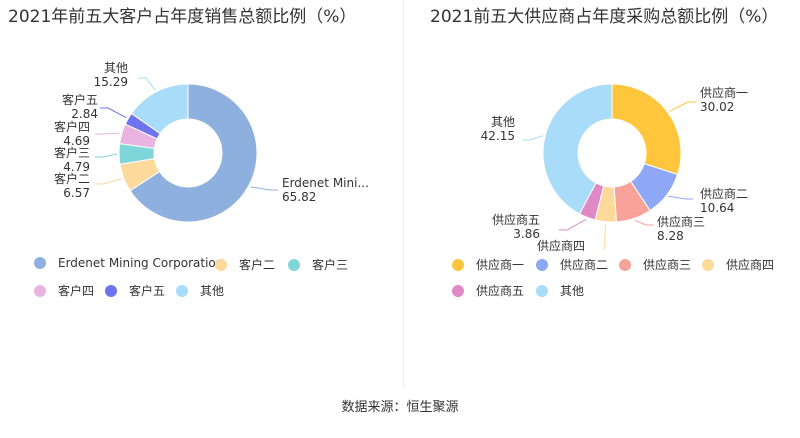 This screenshot has height=438, width=800. What do you see at coordinates (116, 68) in the screenshot?
I see `slice-name-label-0-5: 其他` at bounding box center [116, 68].